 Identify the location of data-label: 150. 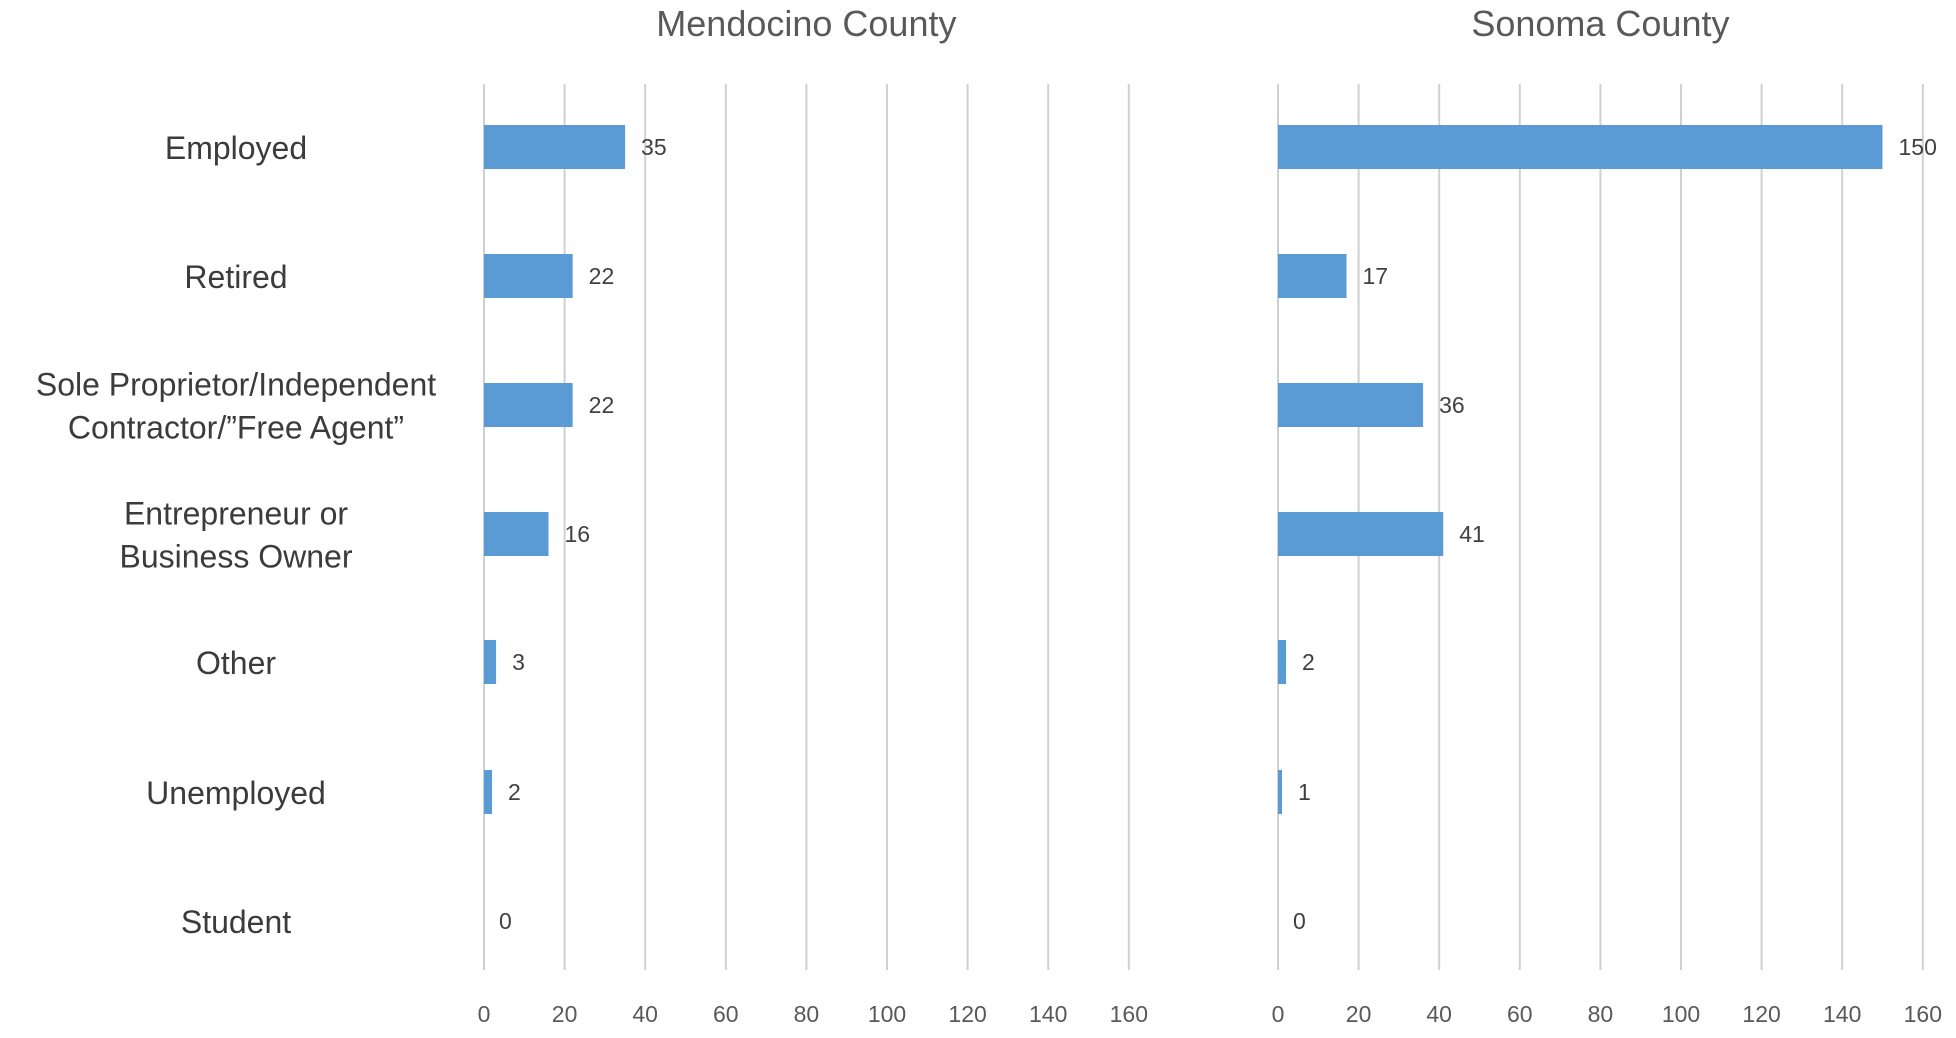
(1918, 147).